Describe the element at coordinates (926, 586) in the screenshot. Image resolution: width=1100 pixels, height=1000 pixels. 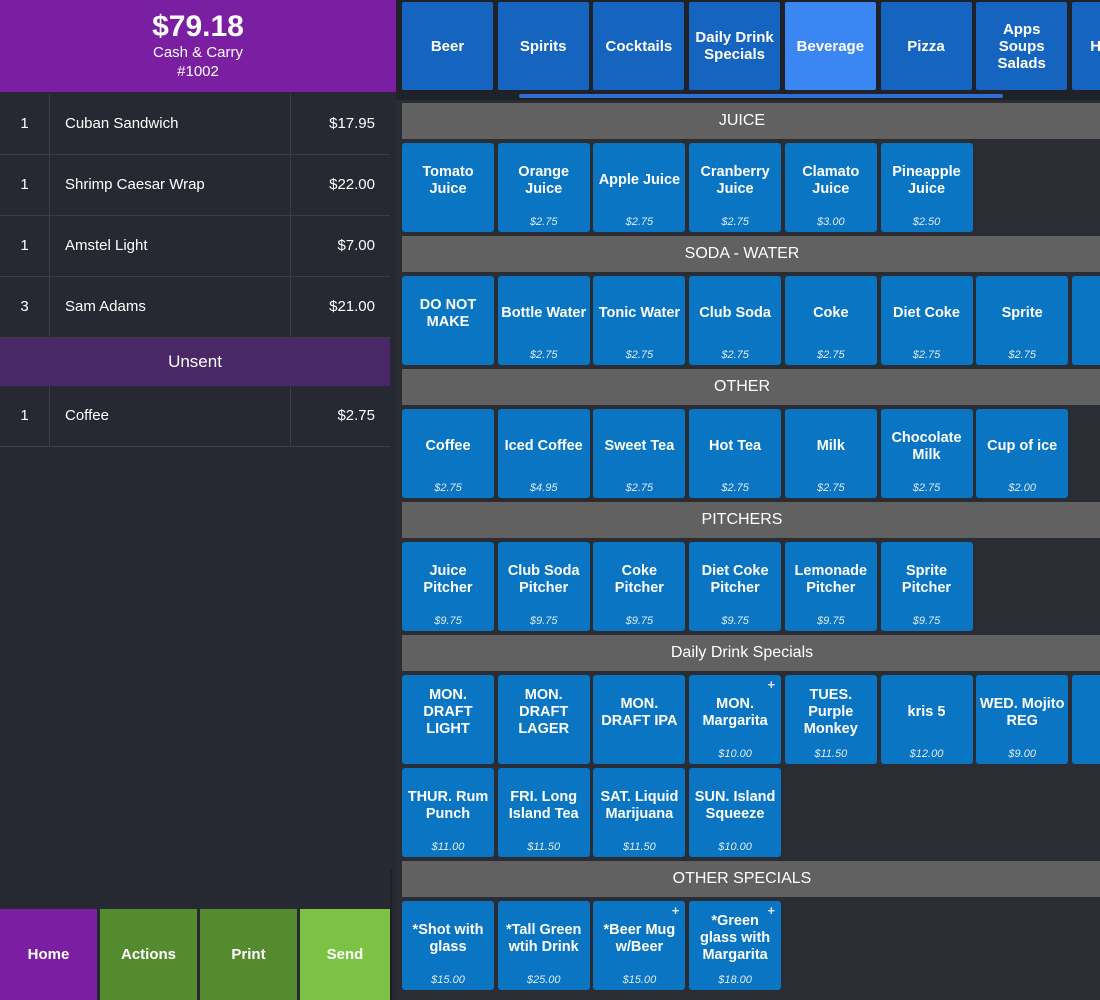
I see `menu-item-sprite-pitcher: Sprite Pitcher $9.75` at that location.